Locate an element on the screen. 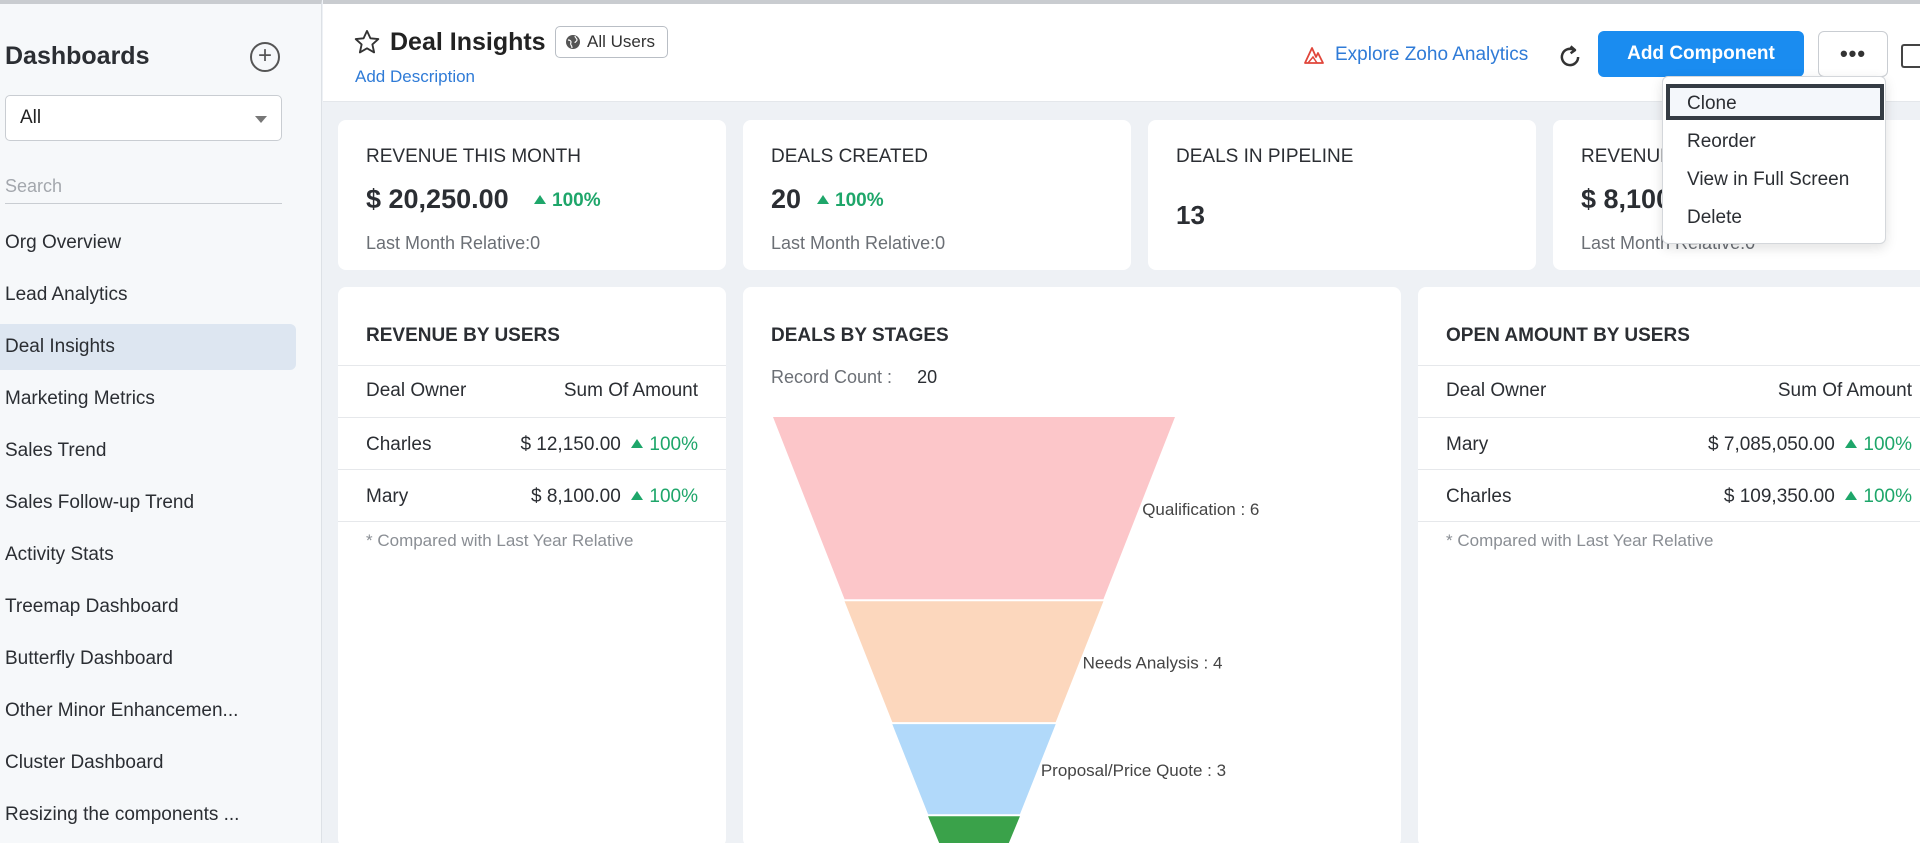  record-count: Record Count : 20 is located at coordinates (854, 377).